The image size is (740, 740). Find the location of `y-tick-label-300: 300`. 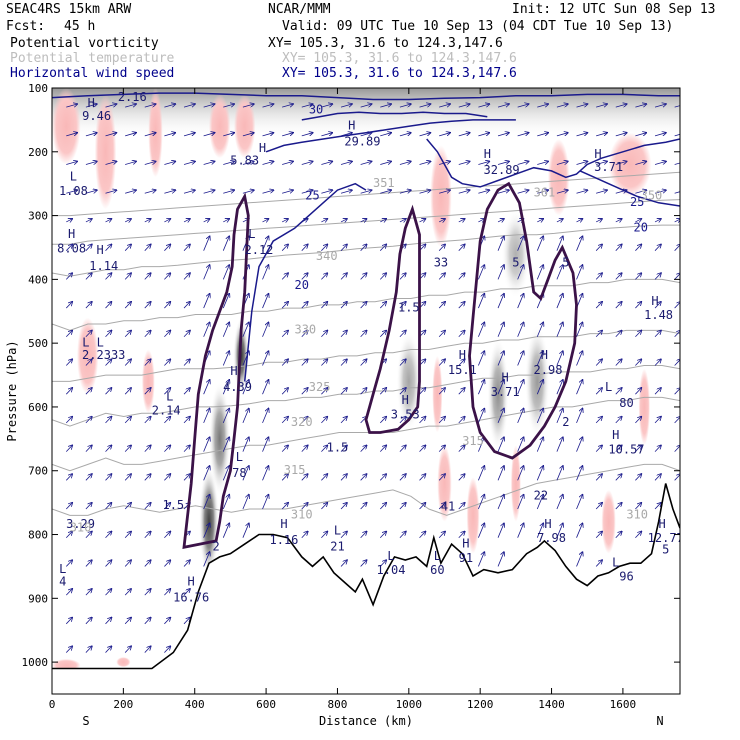

y-tick-label-300: 300 is located at coordinates (38, 216).